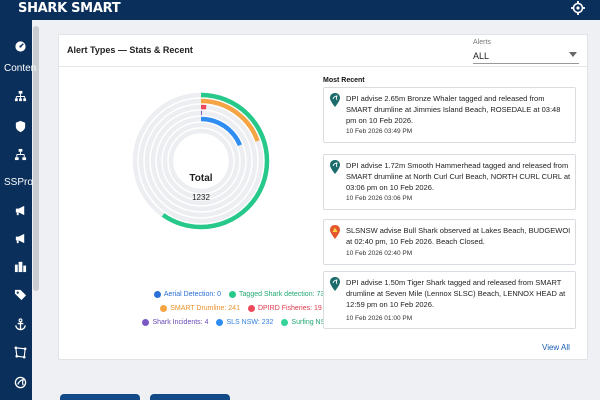  What do you see at coordinates (556, 347) in the screenshot?
I see `view-all-link: View All` at bounding box center [556, 347].